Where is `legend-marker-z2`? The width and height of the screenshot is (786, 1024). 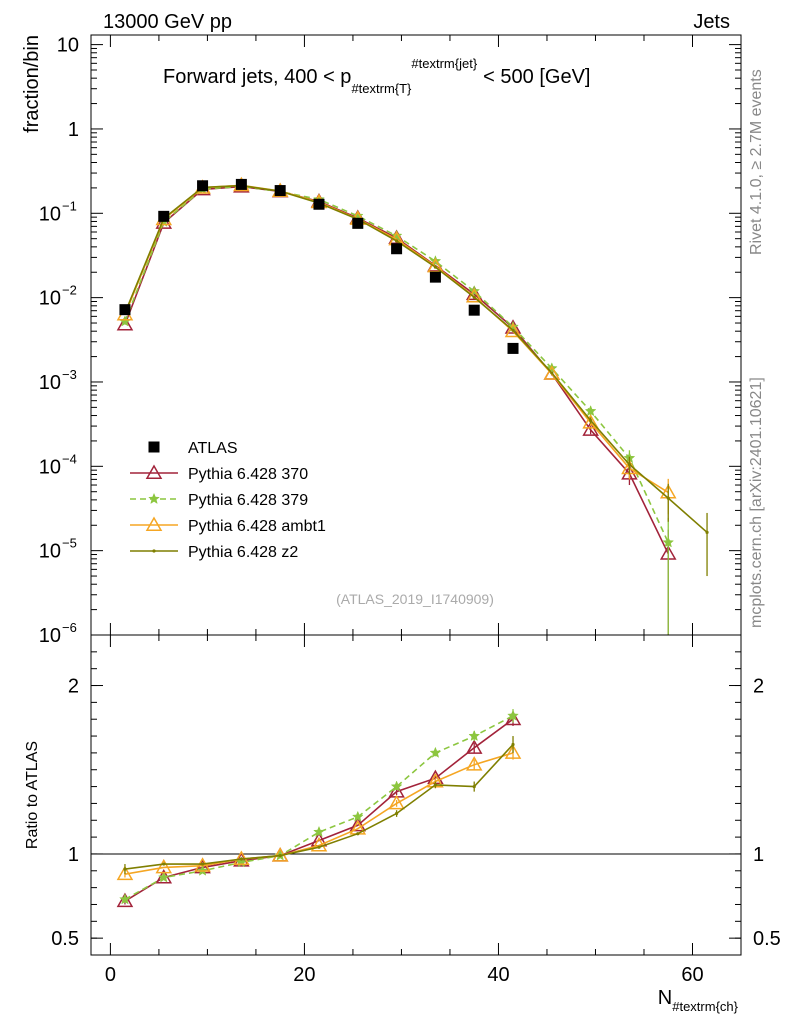 legend-marker-z2 is located at coordinates (154, 551).